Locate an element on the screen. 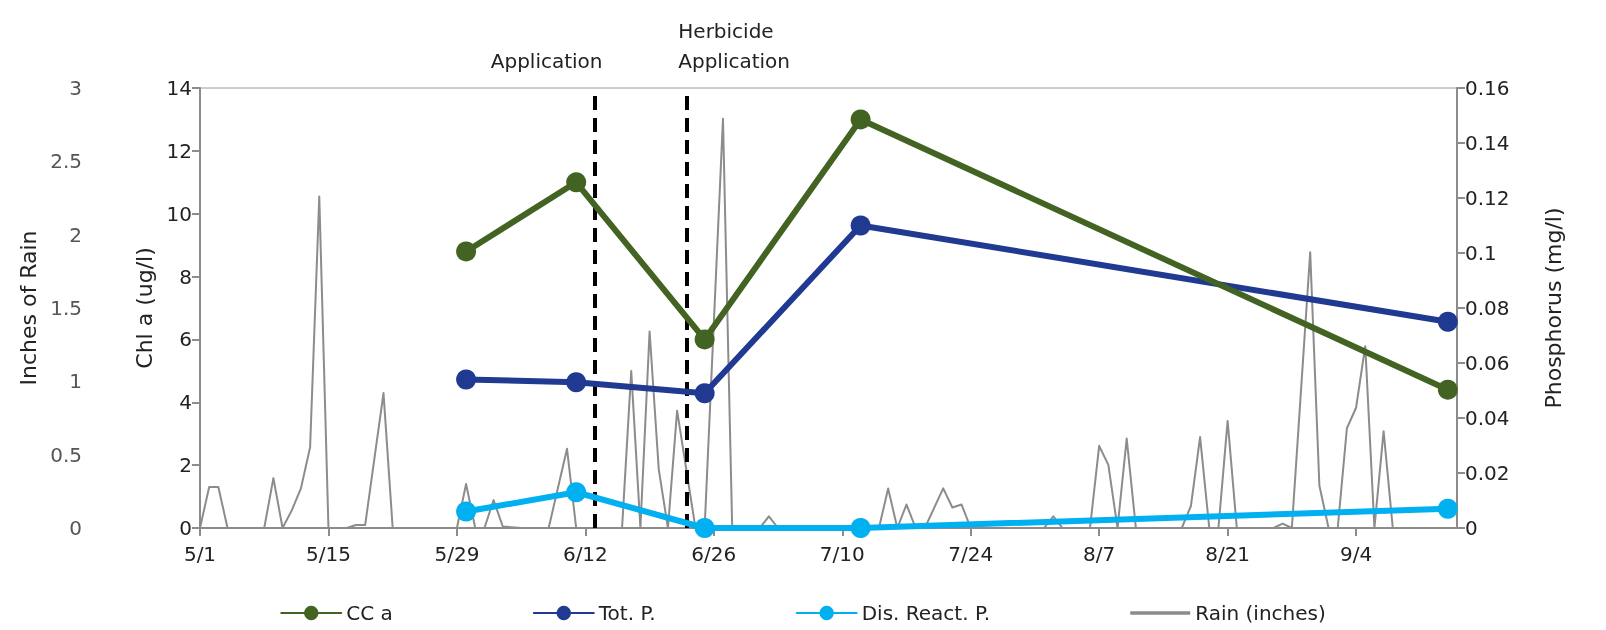 The image size is (1606, 630). x-tick-label: 5/1 is located at coordinates (200, 554).